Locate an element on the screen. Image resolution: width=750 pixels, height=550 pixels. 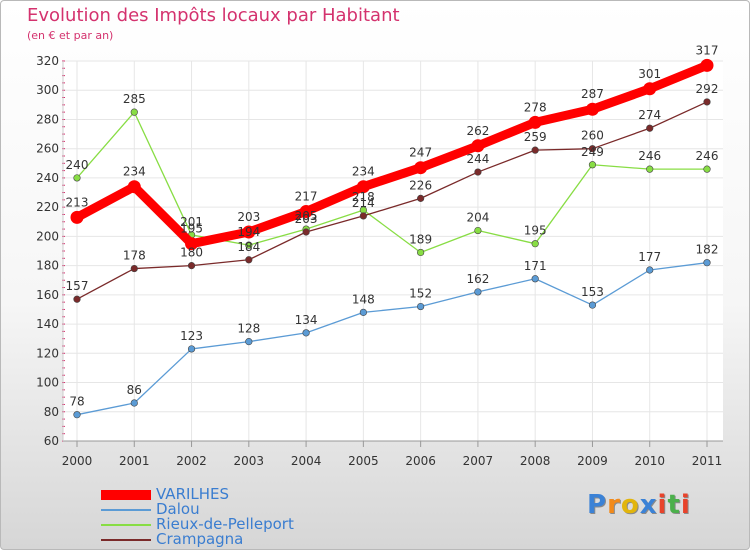
data-label-varilhes-2007: 262 is located at coordinates (477, 131).